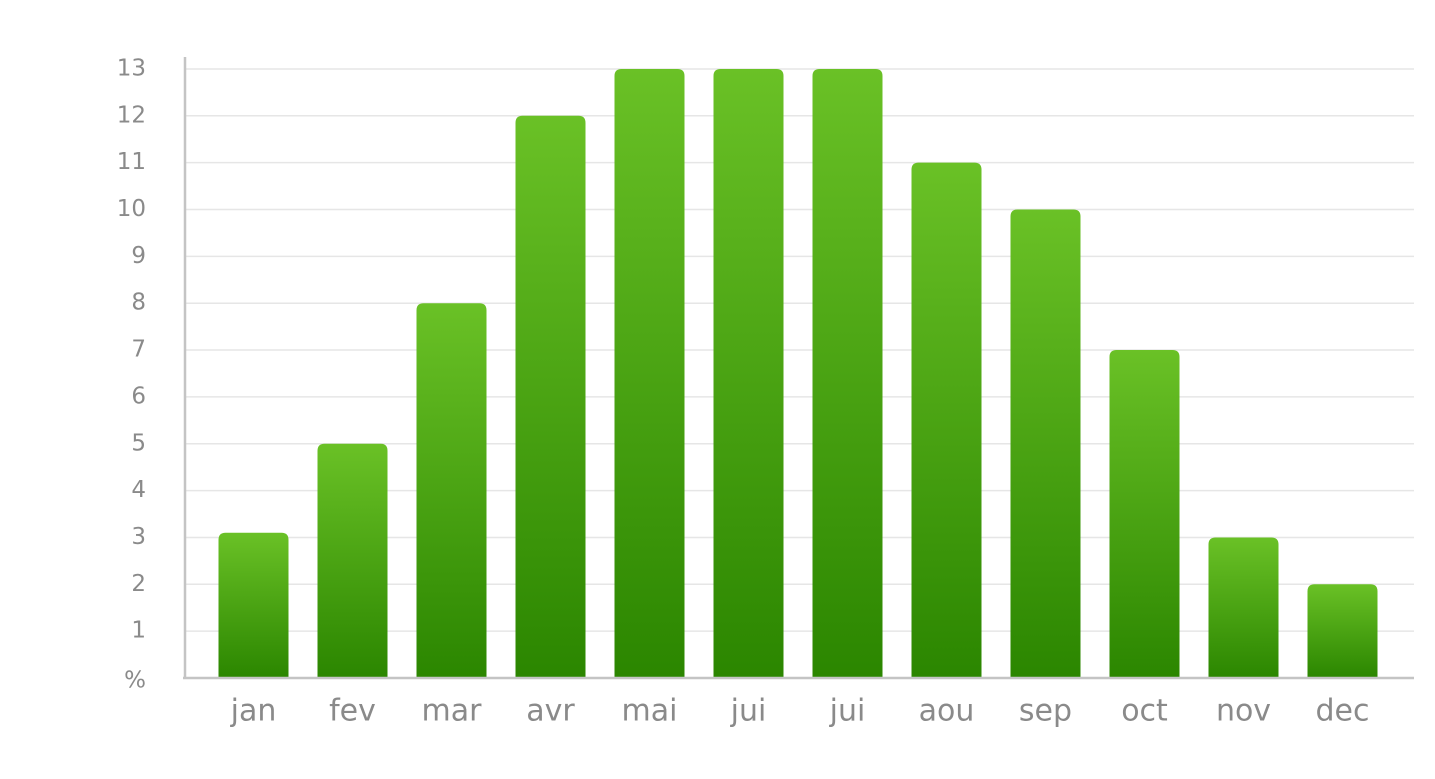  What do you see at coordinates (550, 397) in the screenshot?
I see `bar-avr` at bounding box center [550, 397].